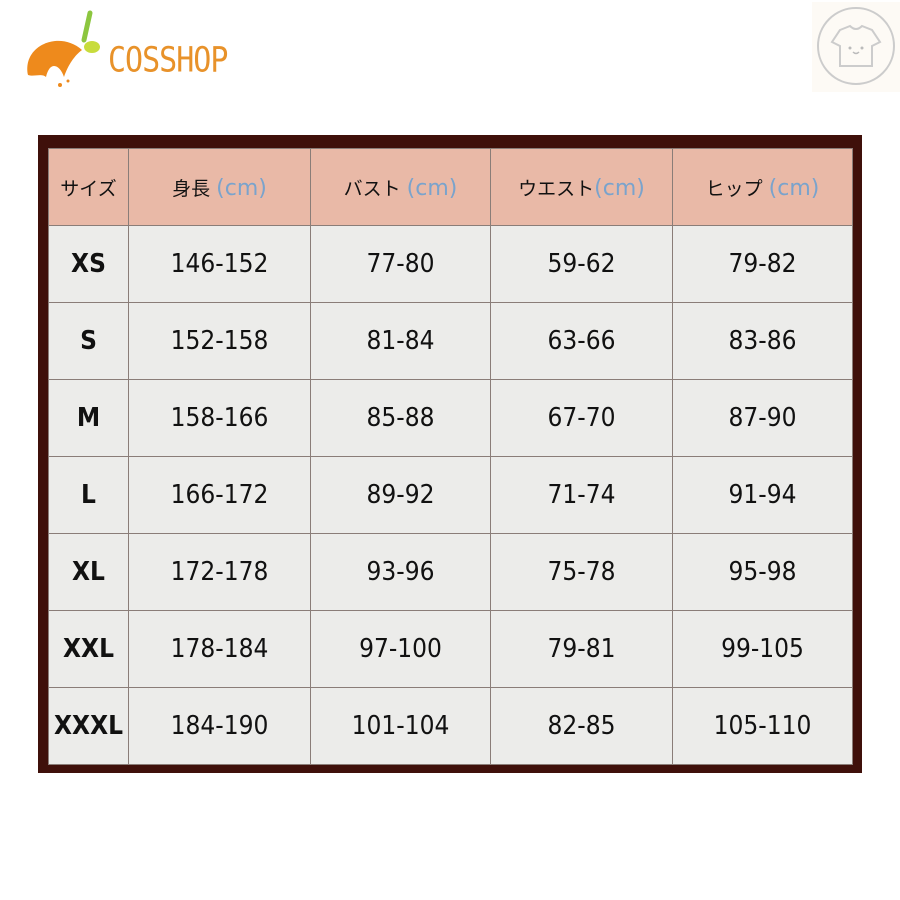  I want to click on cell-hip: 105-110, so click(762, 726).